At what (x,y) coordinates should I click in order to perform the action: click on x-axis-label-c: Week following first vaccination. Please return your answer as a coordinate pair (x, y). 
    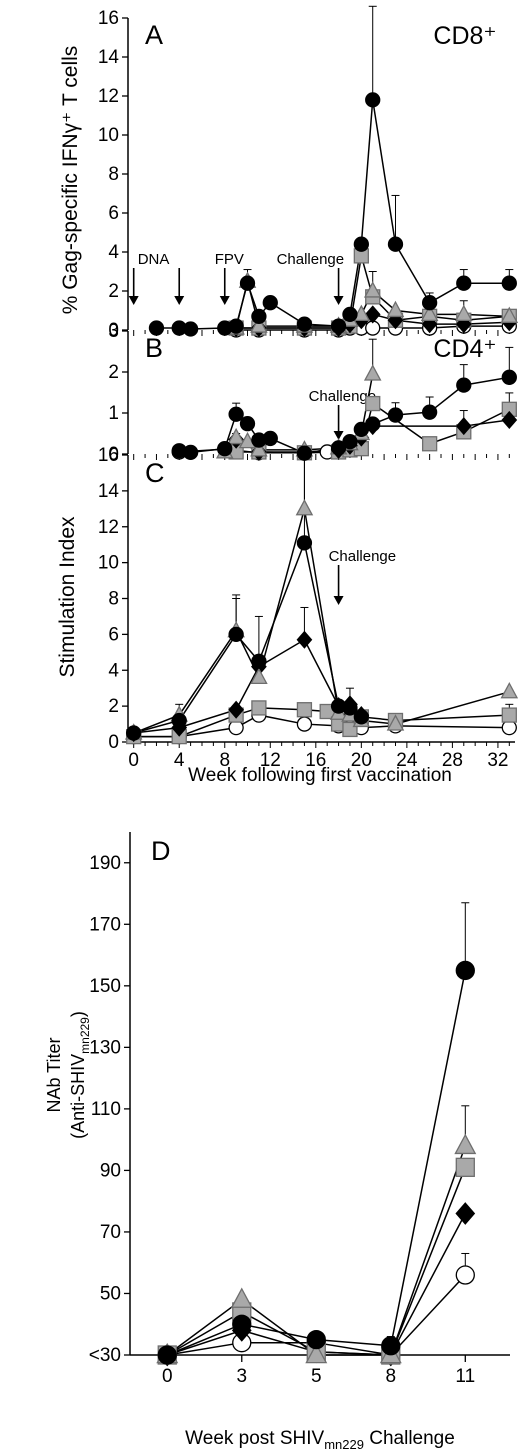
    Looking at the image, I should click on (320, 775).